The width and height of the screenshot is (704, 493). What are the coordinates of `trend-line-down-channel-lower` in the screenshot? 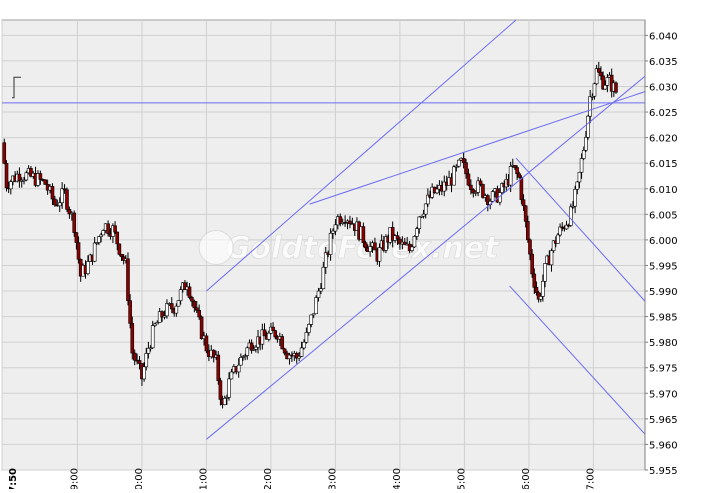 It's located at (577, 360).